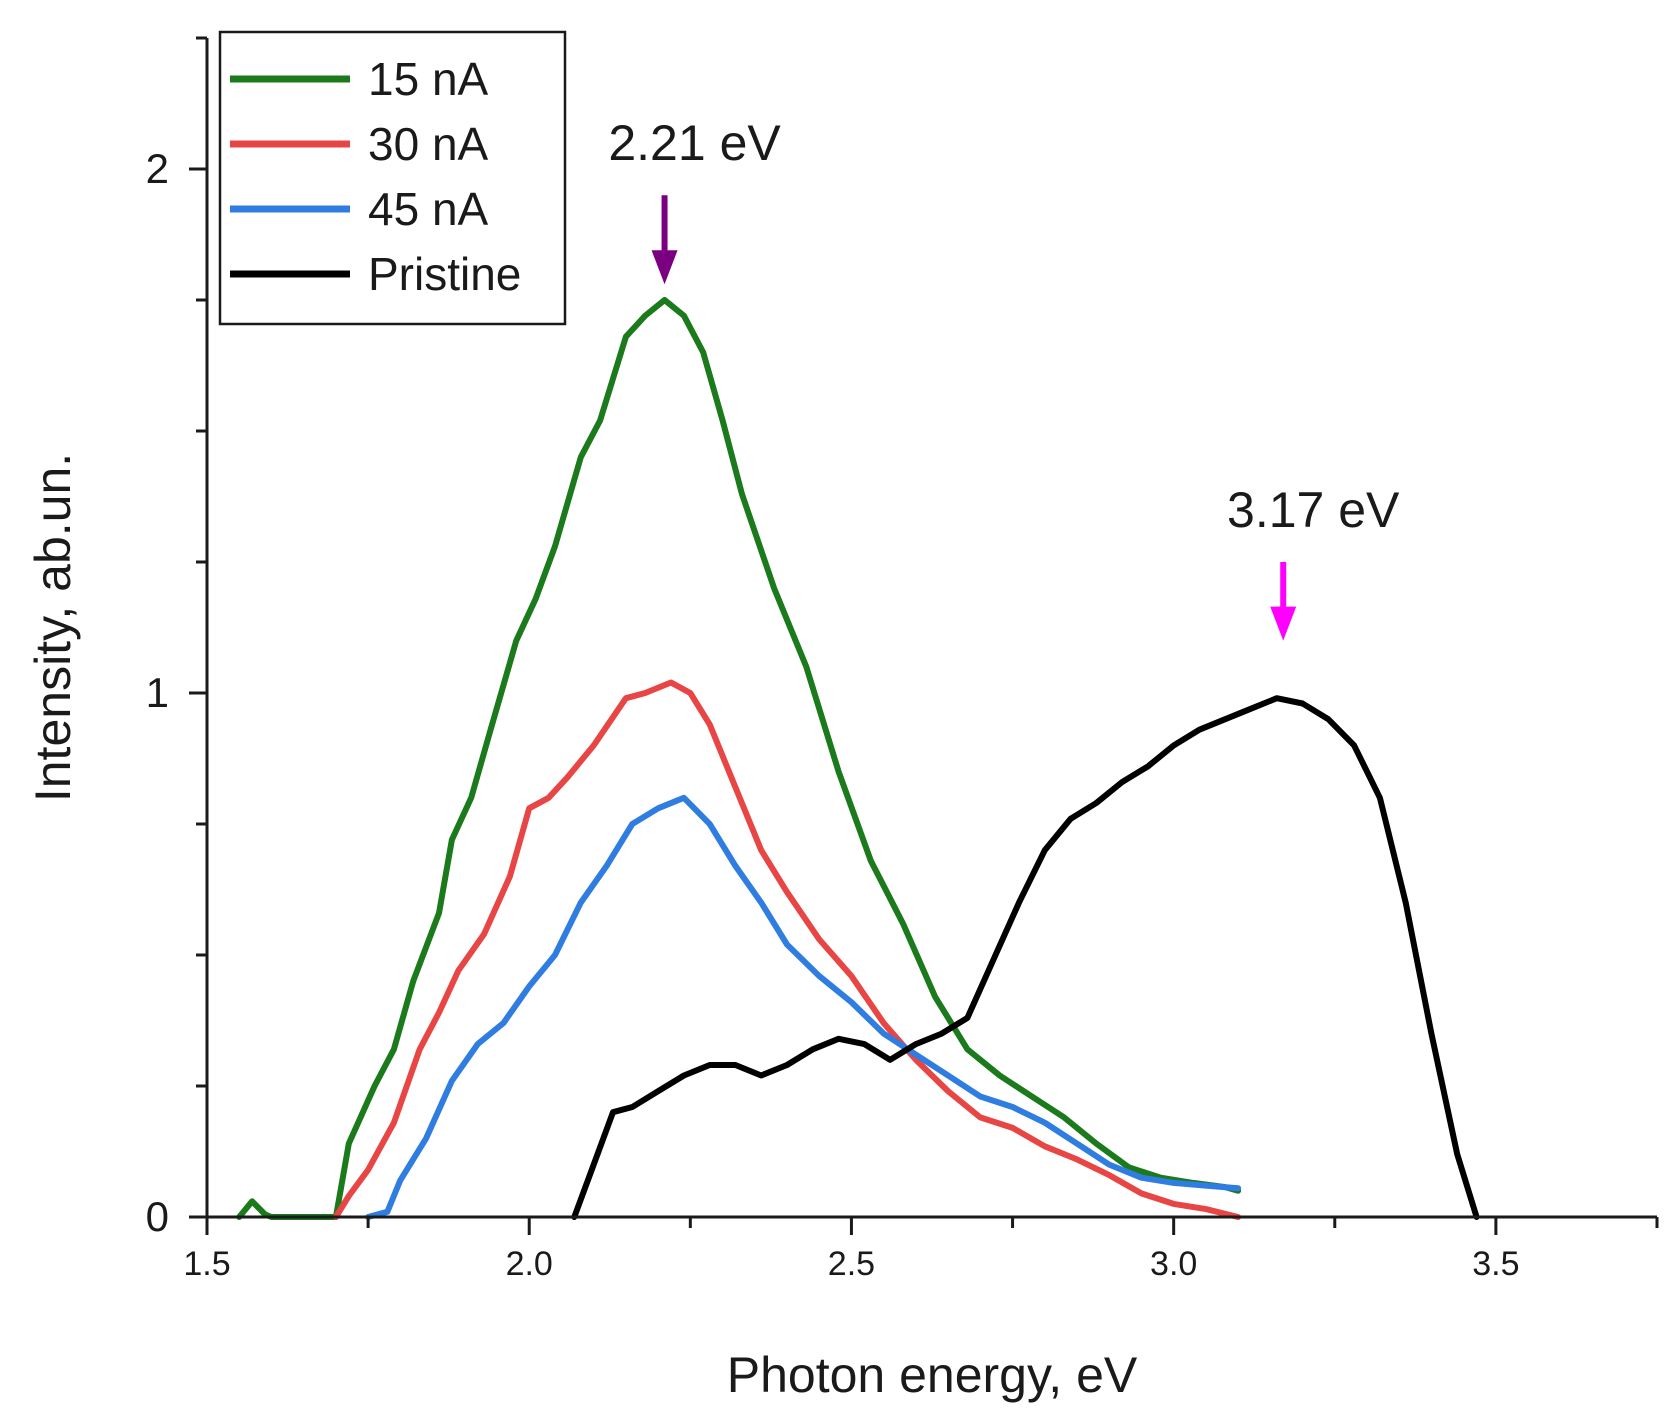 Image resolution: width=1677 pixels, height=1425 pixels. What do you see at coordinates (1173, 1264) in the screenshot?
I see `x-tick-label: 3.0` at bounding box center [1173, 1264].